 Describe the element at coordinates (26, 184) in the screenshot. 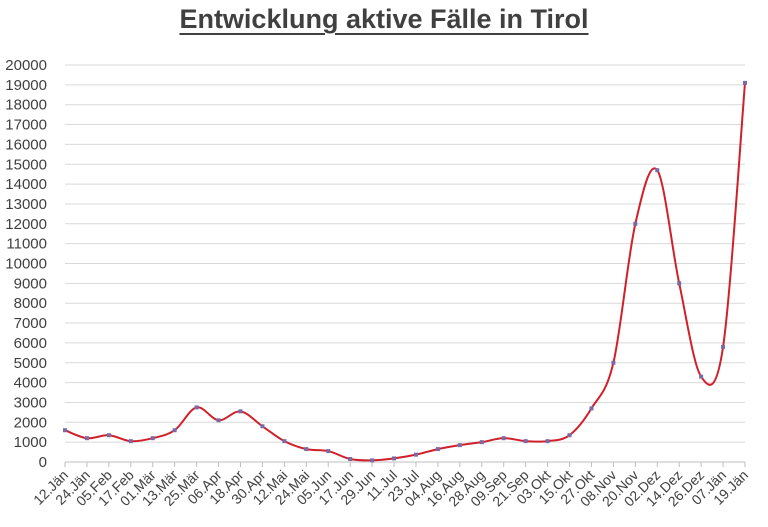

I see `y-tick-label: 14000` at that location.